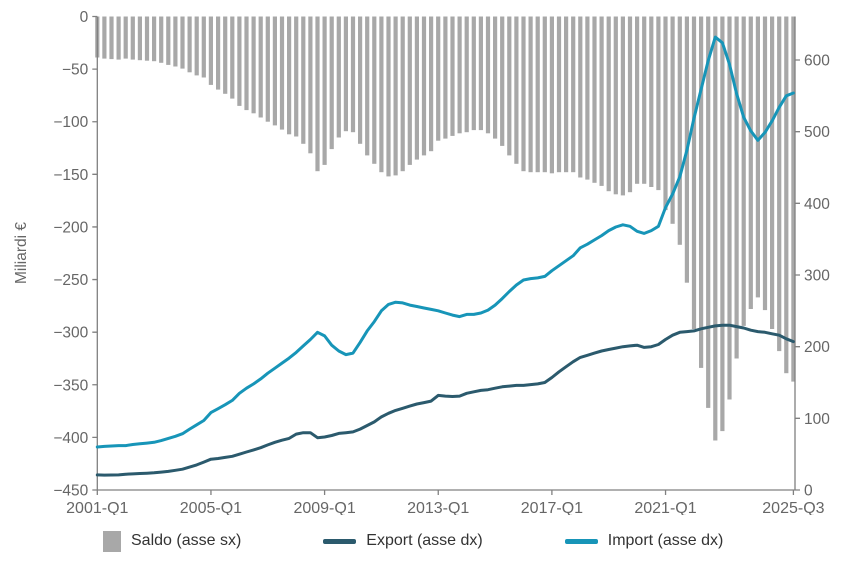 The image size is (855, 569). I want to click on x-tick-label: 2009-Q1, so click(324, 507).